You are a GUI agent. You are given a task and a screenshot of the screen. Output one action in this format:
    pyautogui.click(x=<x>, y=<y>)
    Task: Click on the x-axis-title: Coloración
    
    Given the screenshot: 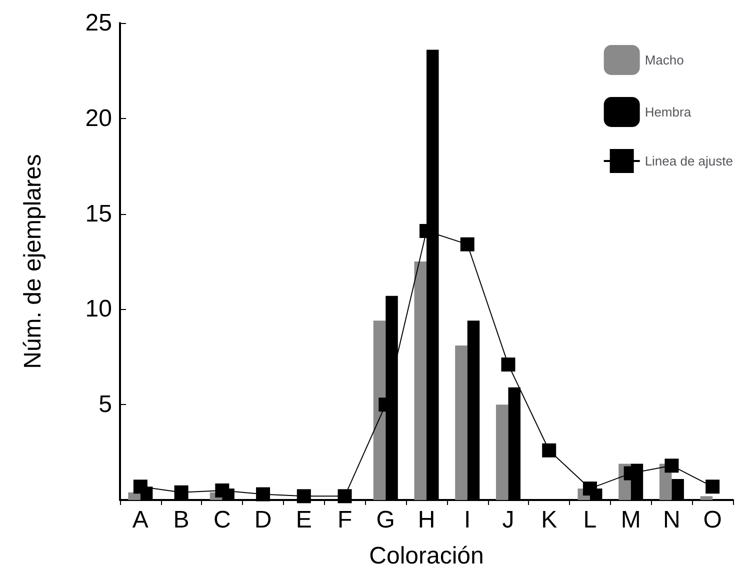 What is the action you would take?
    pyautogui.click(x=426, y=556)
    